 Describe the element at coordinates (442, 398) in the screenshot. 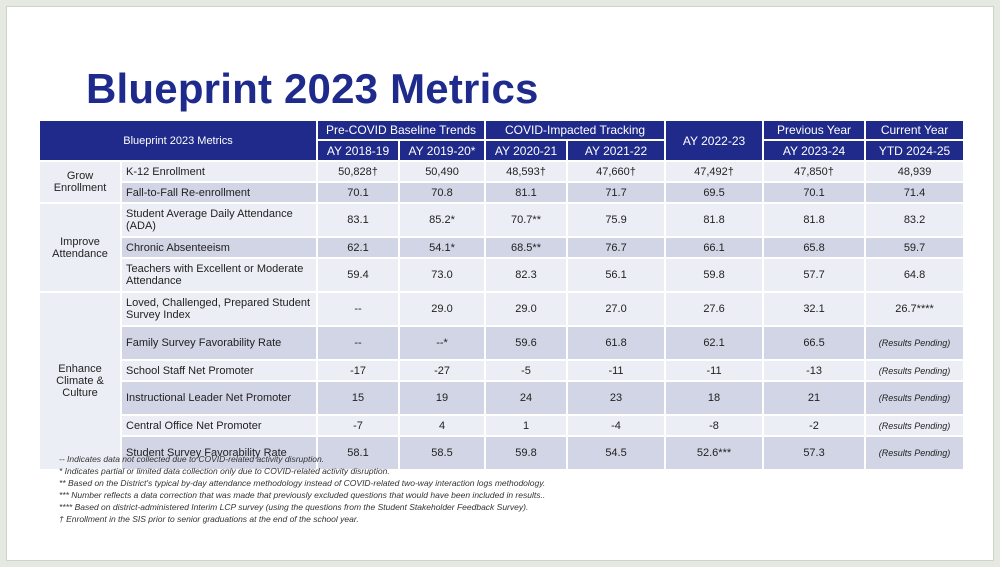

I see `value-cell: 19` at that location.